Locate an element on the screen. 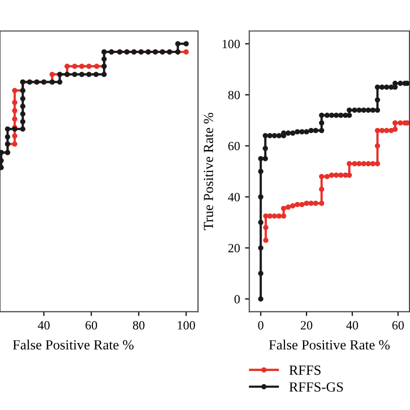 The width and height of the screenshot is (410, 410). y-tick-label: 60 is located at coordinates (234, 146).